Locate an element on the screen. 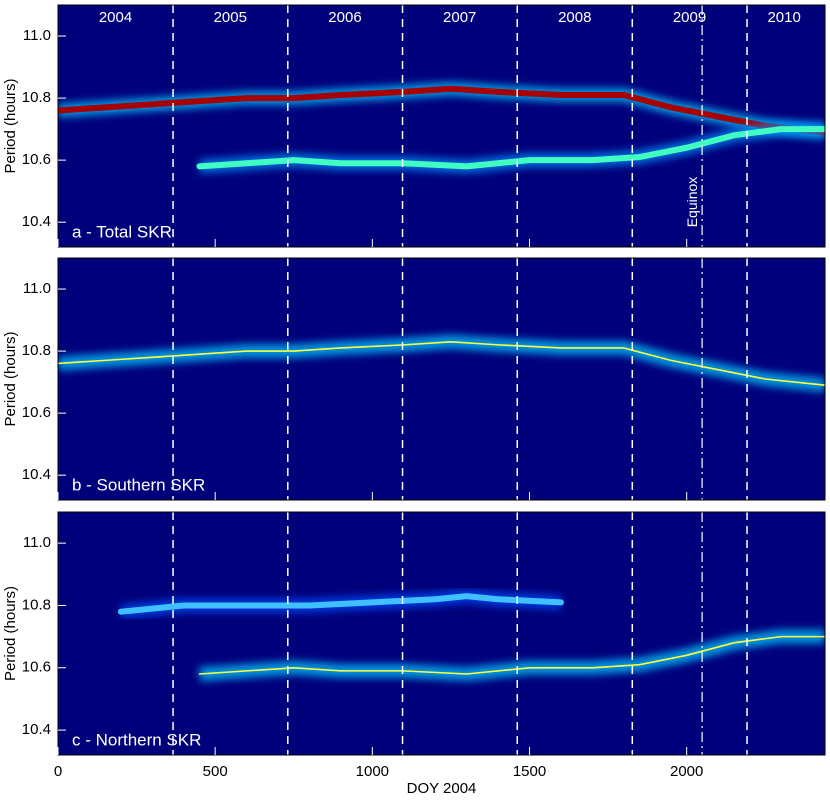 This screenshot has height=802, width=830. x-tick-label: 1000 is located at coordinates (372, 771).